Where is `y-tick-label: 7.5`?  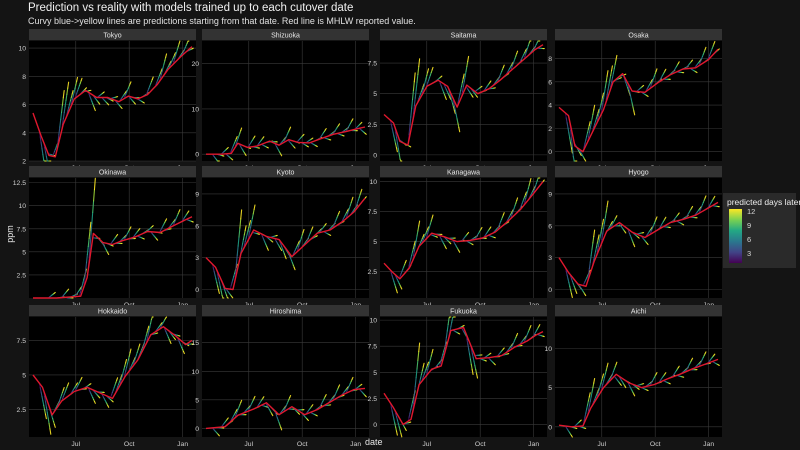
y-tick-label: 7.5 is located at coordinates (373, 347).